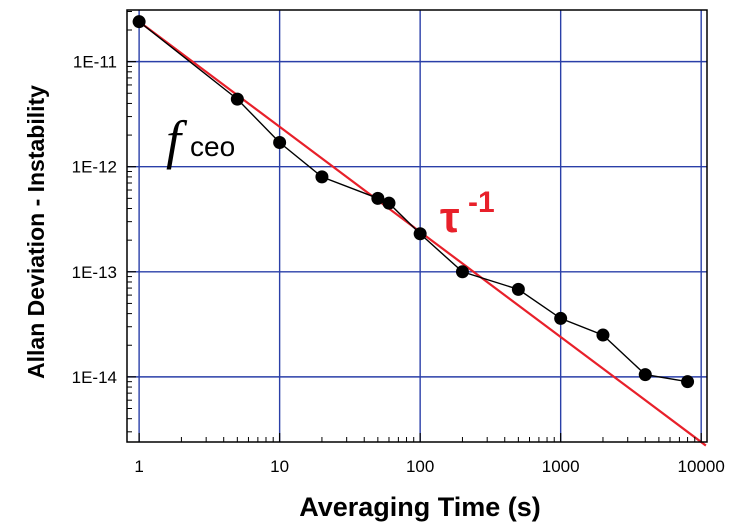 Image resolution: width=735 pixels, height=524 pixels. I want to click on x-tick-label: 10, so click(279, 466).